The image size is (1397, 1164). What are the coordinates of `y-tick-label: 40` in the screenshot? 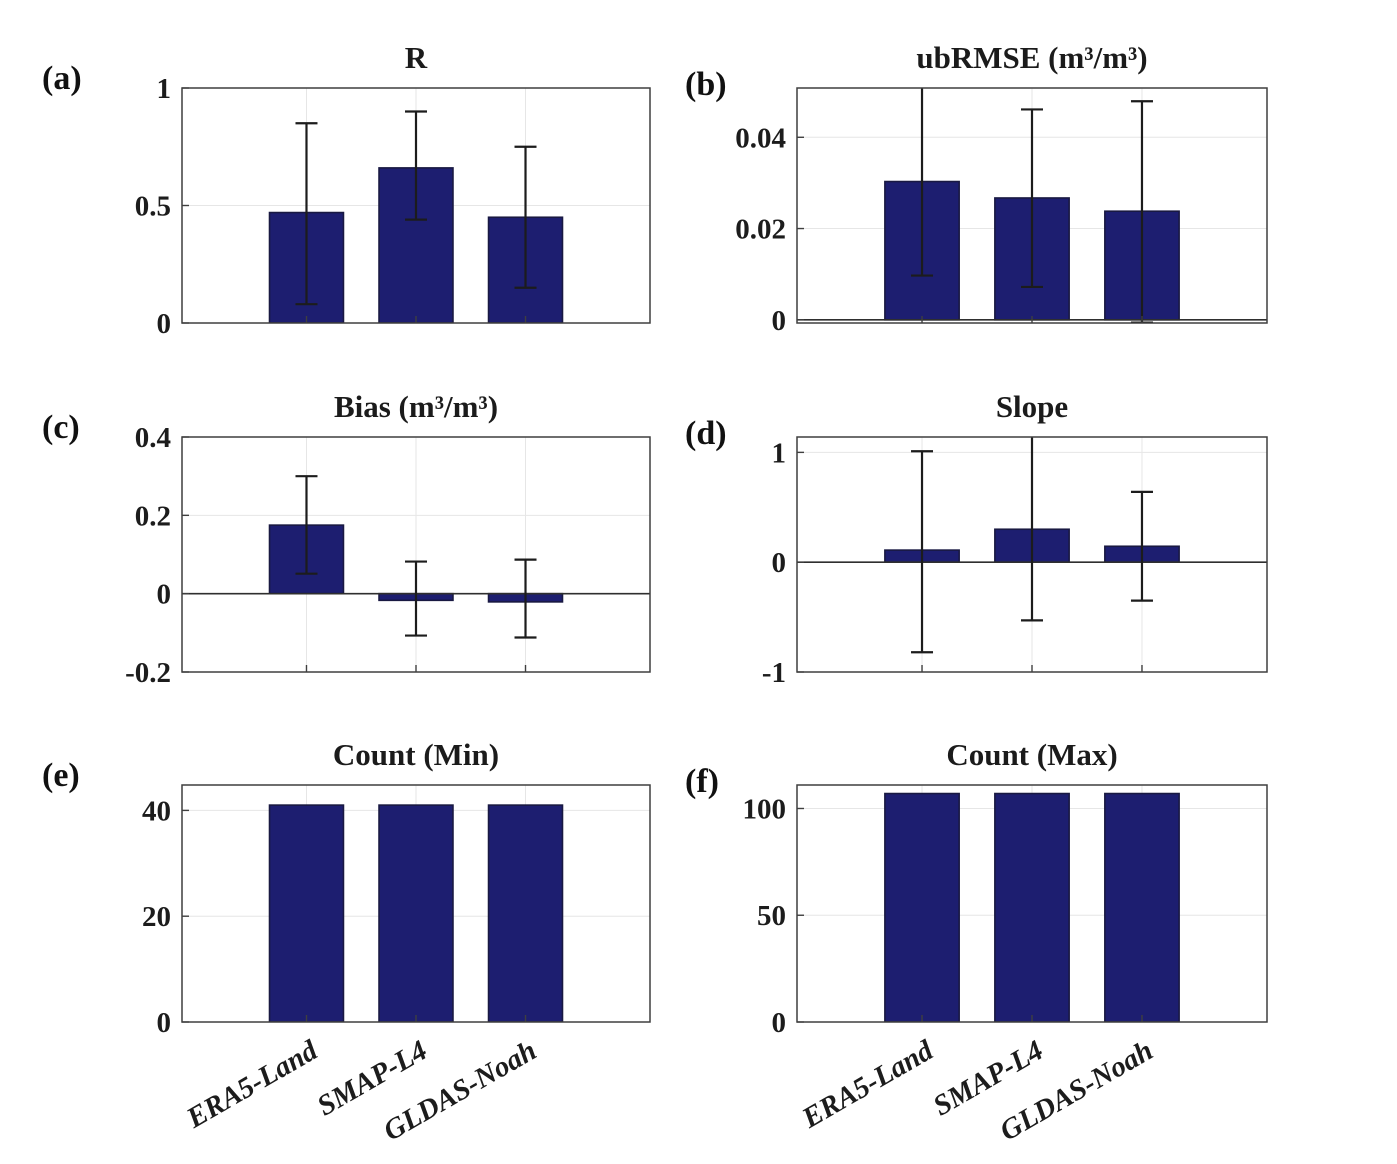 It's located at (156, 811).